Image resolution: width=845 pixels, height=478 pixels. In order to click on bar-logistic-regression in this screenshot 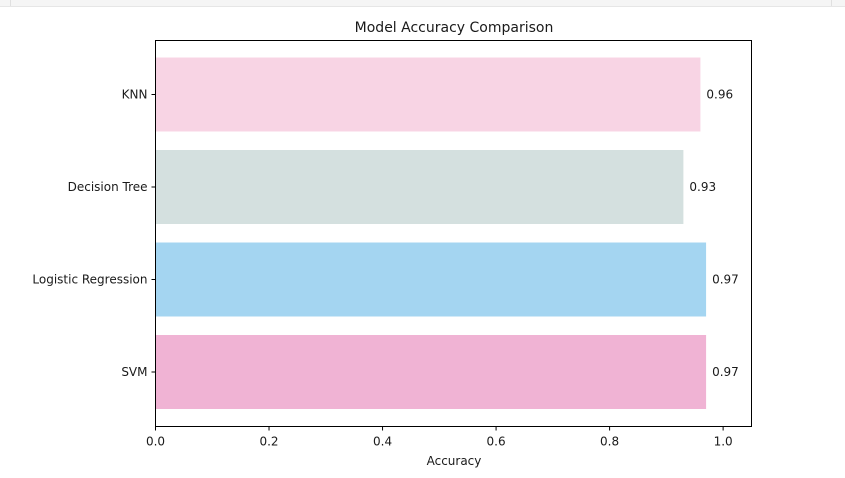, I will do `click(431, 279)`.